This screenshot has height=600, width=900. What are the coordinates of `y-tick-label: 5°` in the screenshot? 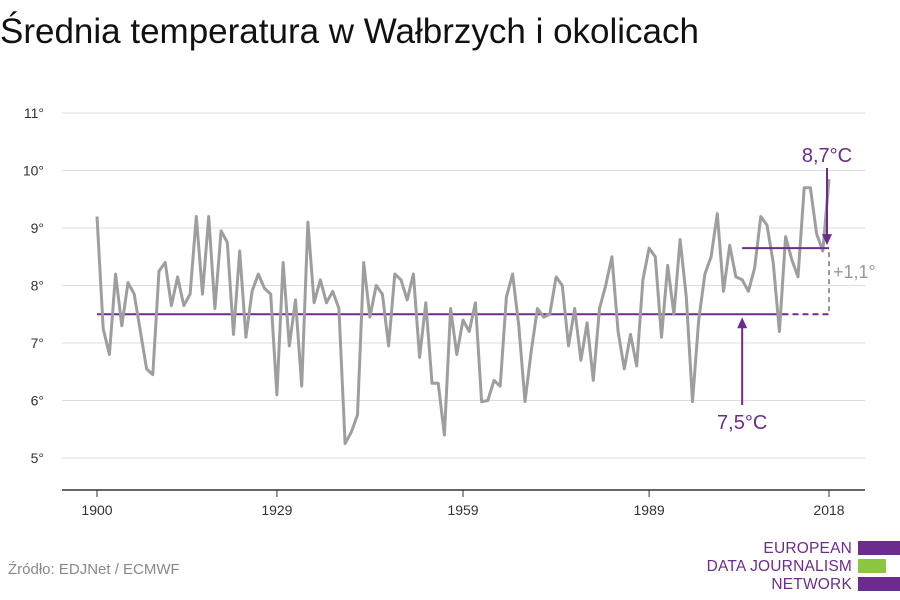 It's located at (37, 458).